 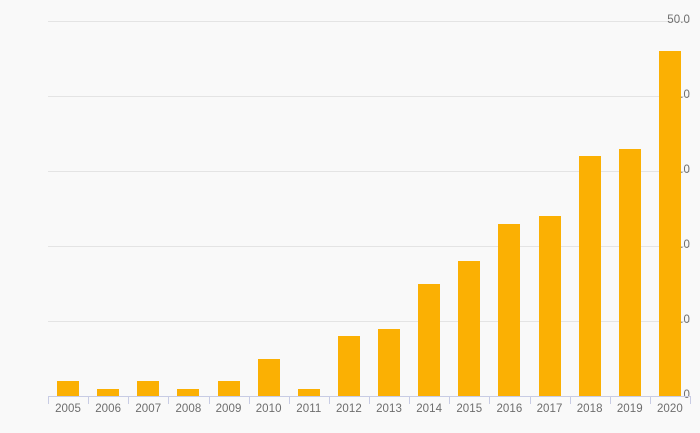 I want to click on x-axis-tick-label: 2005, so click(x=68, y=409).